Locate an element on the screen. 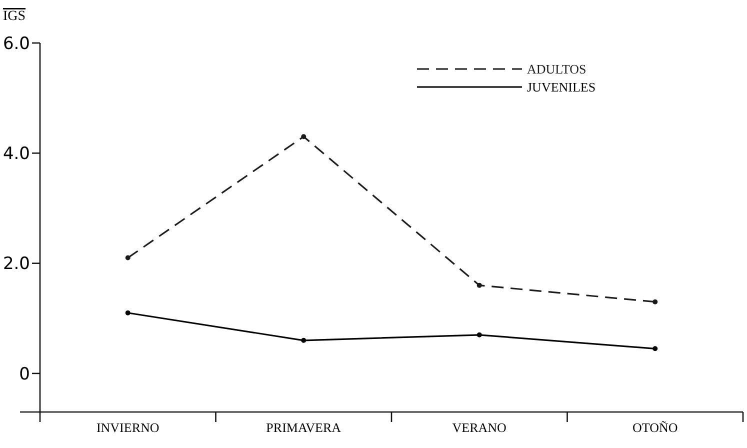 Image resolution: width=747 pixels, height=448 pixels. text: ADULTOS is located at coordinates (556, 69).